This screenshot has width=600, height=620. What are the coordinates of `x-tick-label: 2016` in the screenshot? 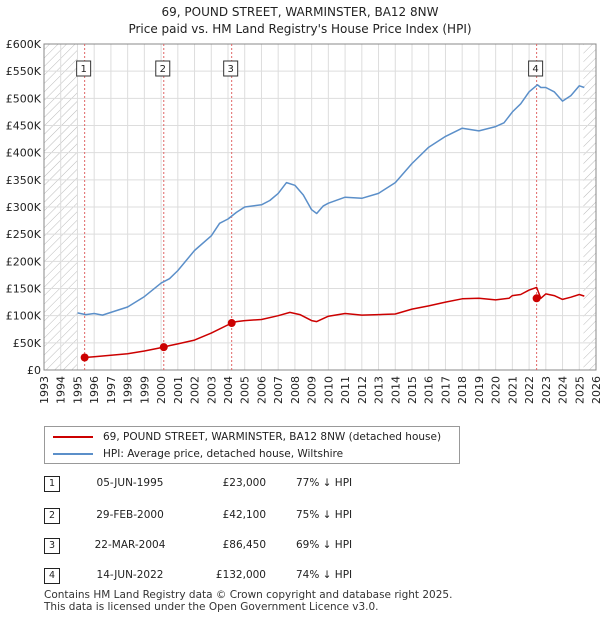 It's located at (429, 390).